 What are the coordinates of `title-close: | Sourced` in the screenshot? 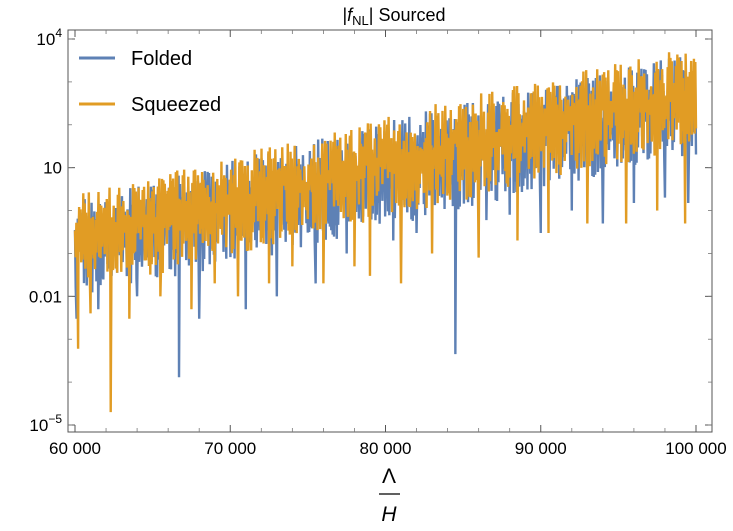 It's located at (407, 15).